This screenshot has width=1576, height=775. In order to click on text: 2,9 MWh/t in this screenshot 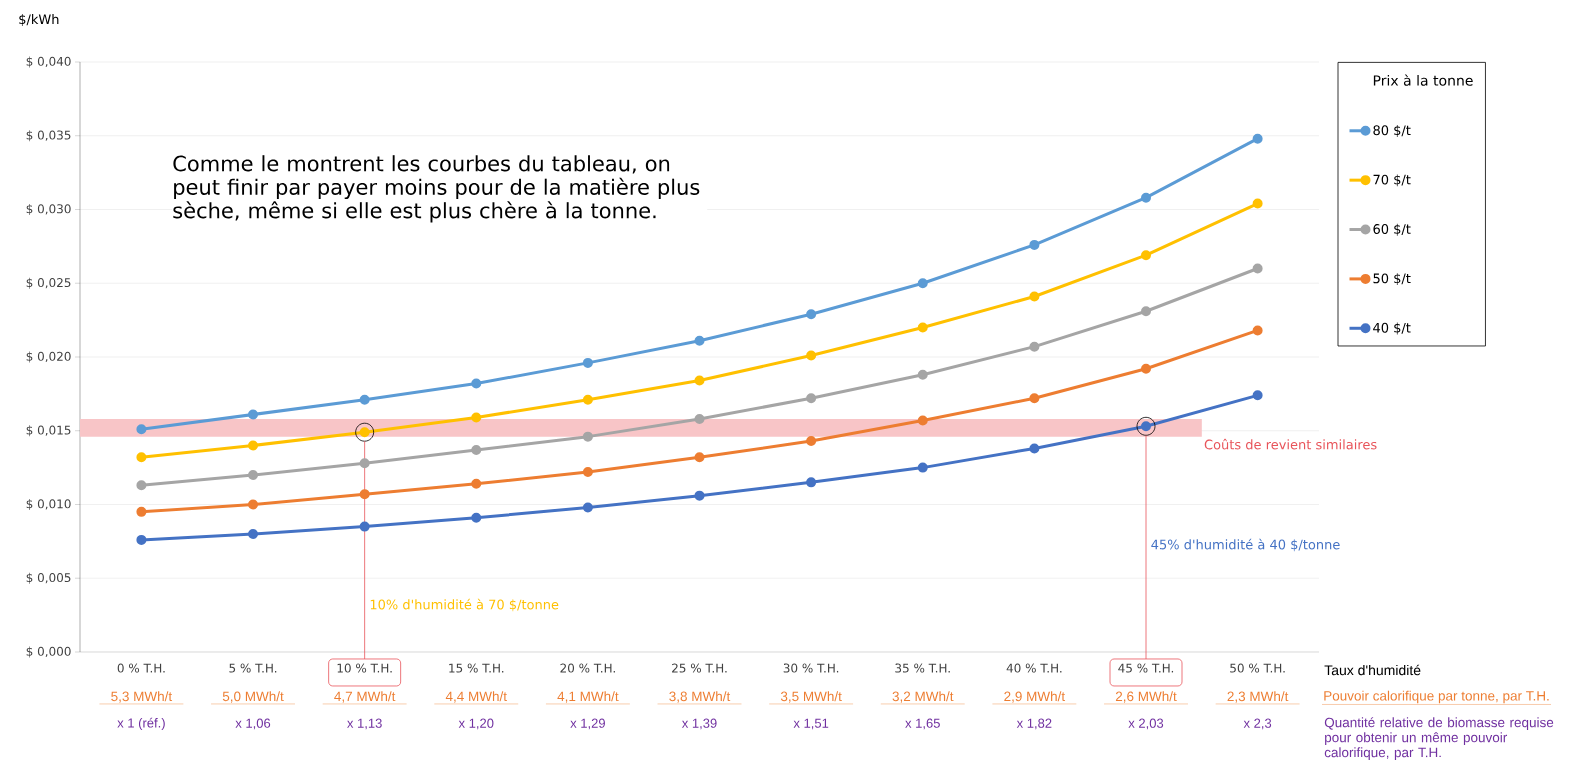, I will do `click(1035, 697)`.